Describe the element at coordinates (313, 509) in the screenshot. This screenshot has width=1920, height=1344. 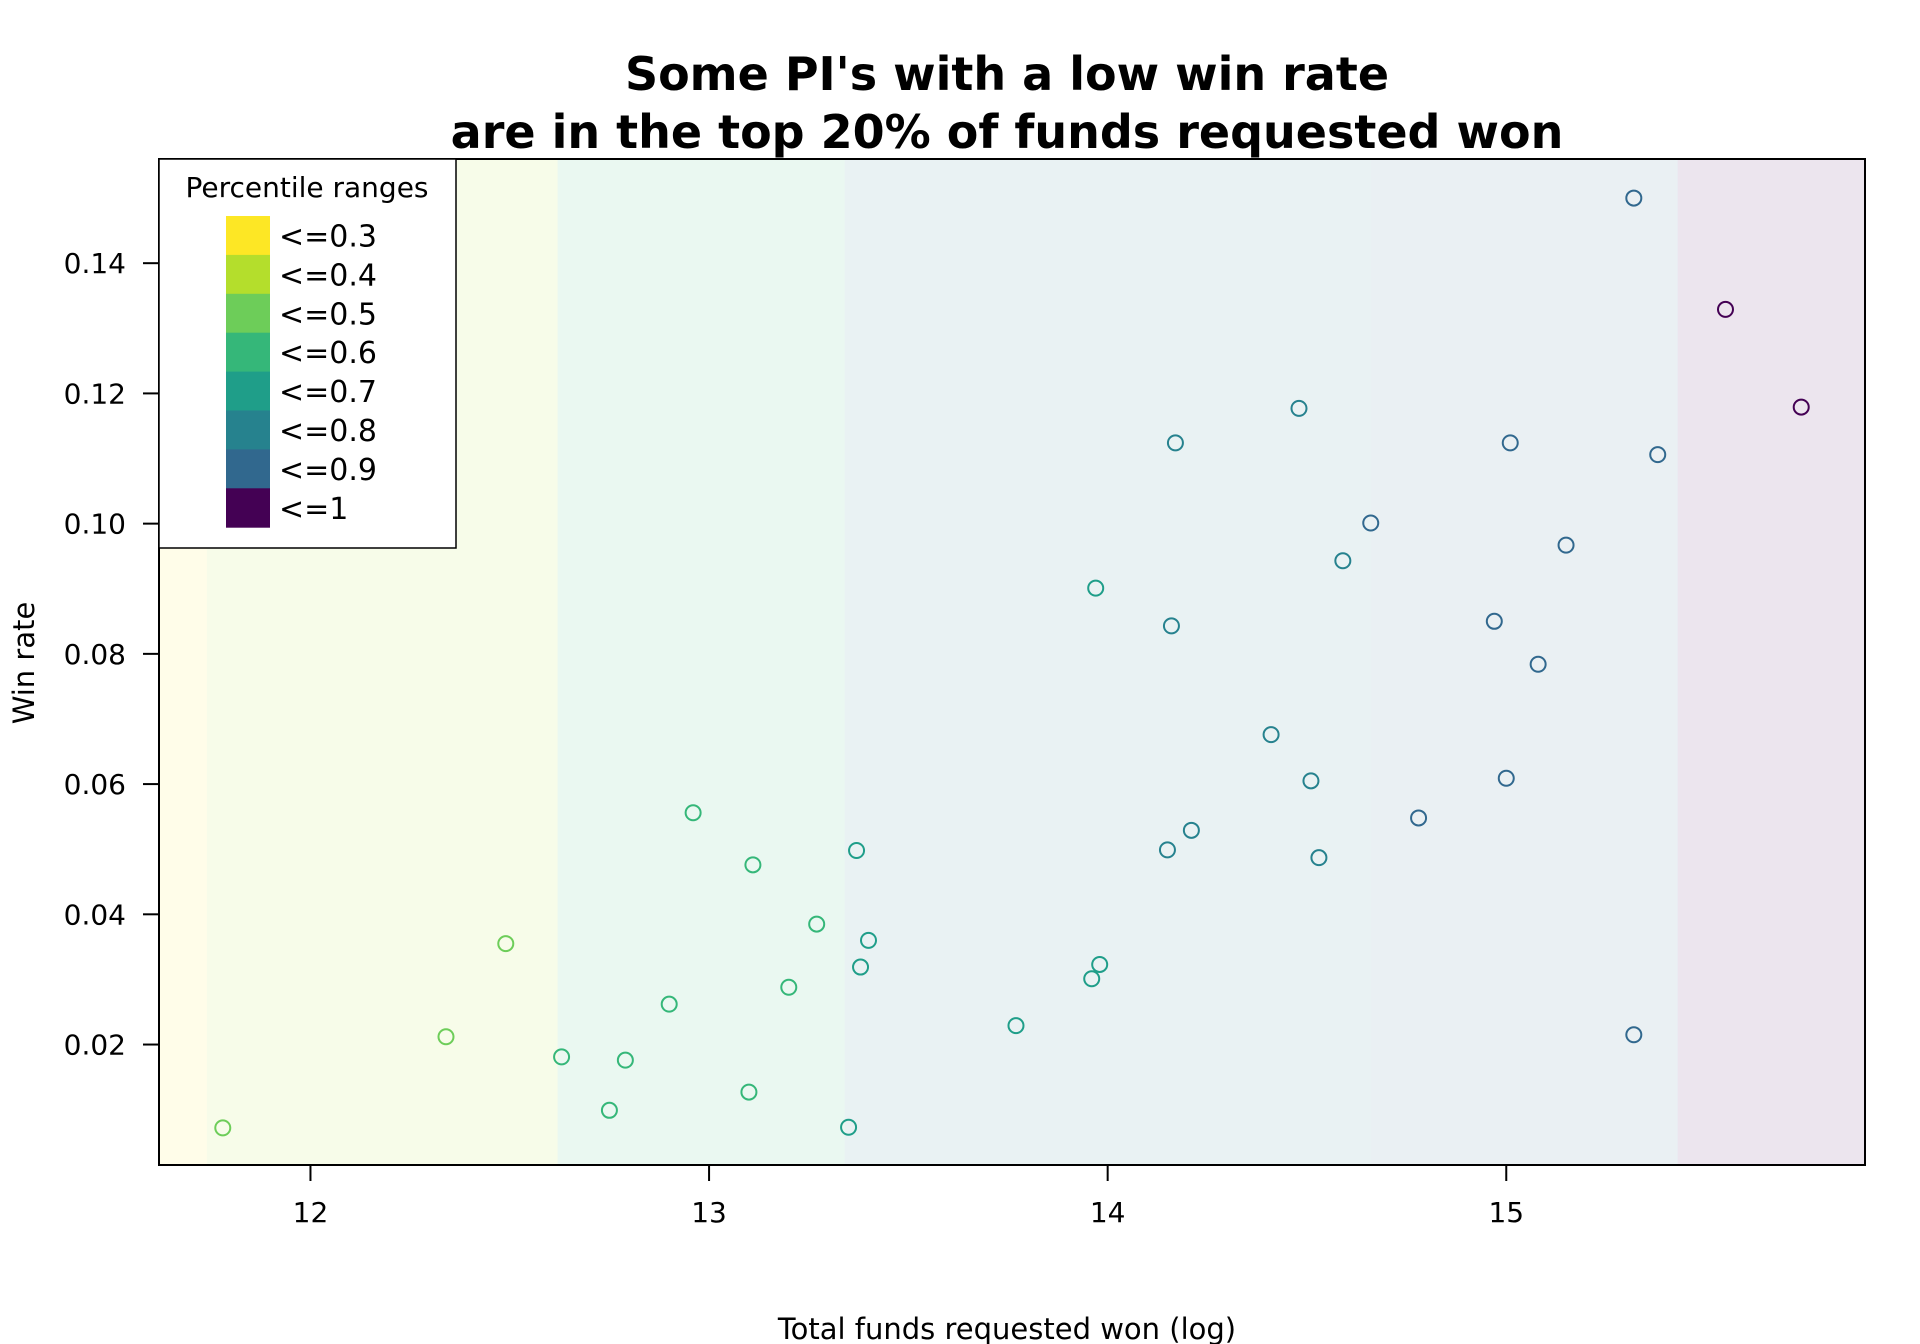
I see `legend-label: <=1` at that location.